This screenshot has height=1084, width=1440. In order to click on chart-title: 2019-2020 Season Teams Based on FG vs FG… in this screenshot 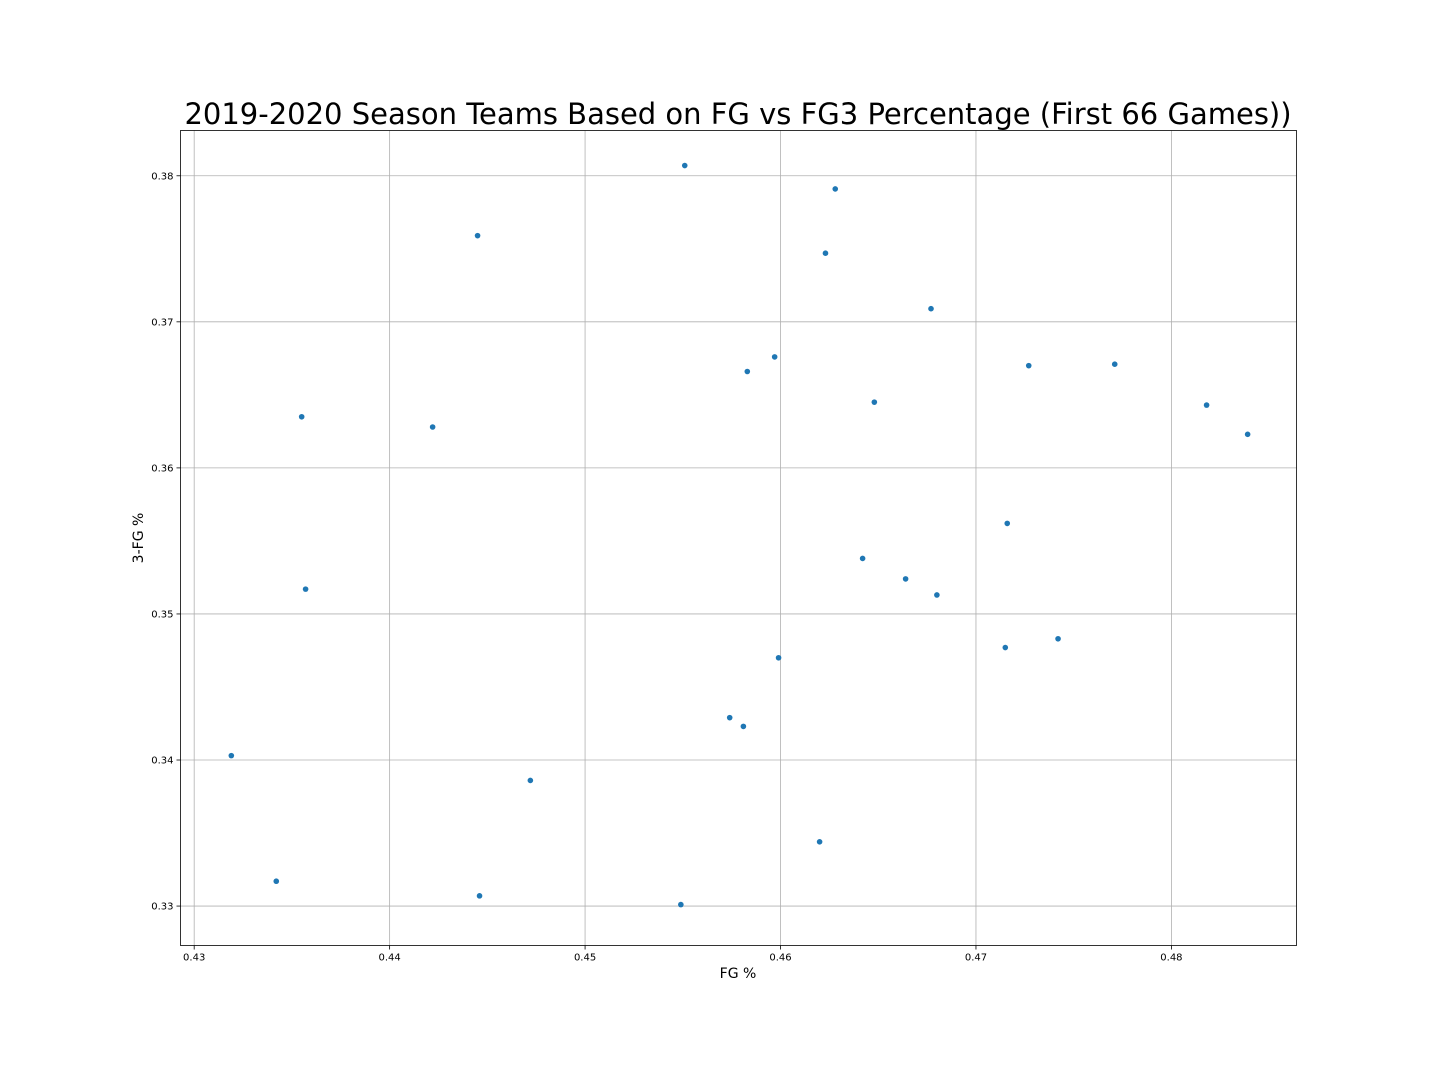, I will do `click(737, 114)`.